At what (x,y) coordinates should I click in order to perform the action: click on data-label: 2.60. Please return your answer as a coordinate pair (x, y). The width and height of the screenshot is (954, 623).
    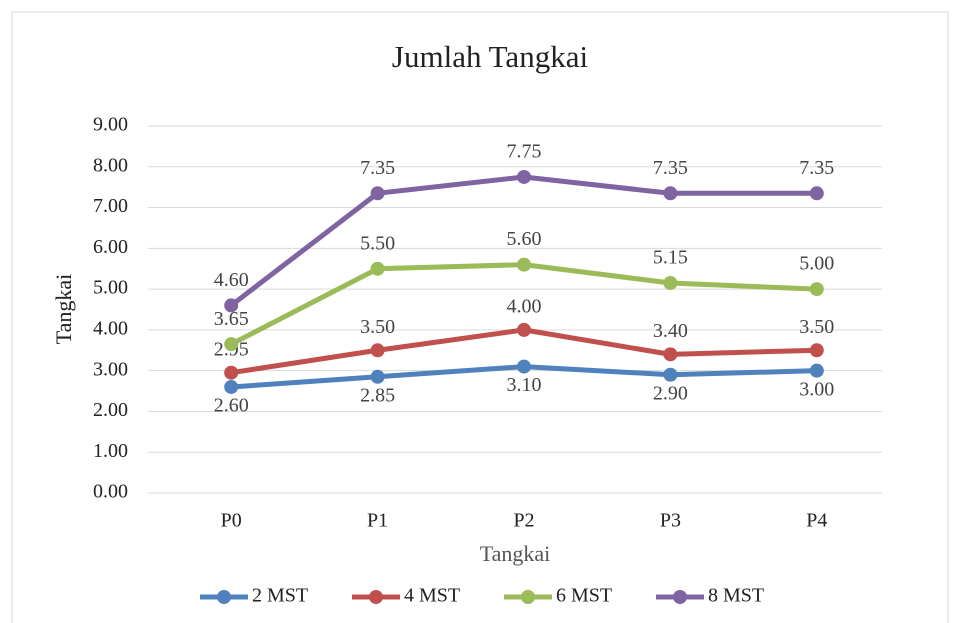
    Looking at the image, I should click on (231, 406).